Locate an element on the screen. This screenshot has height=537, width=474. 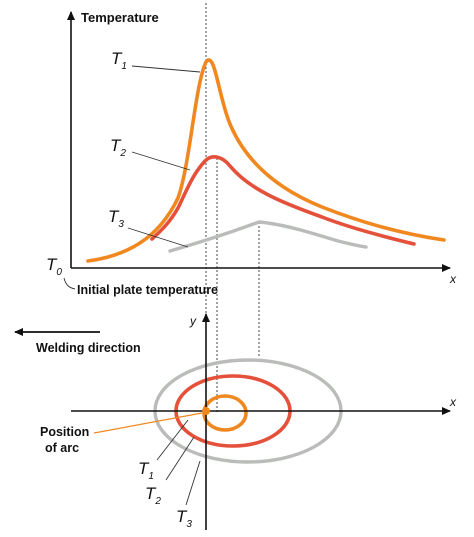
svg-text: T3 is located at coordinates (116, 218).